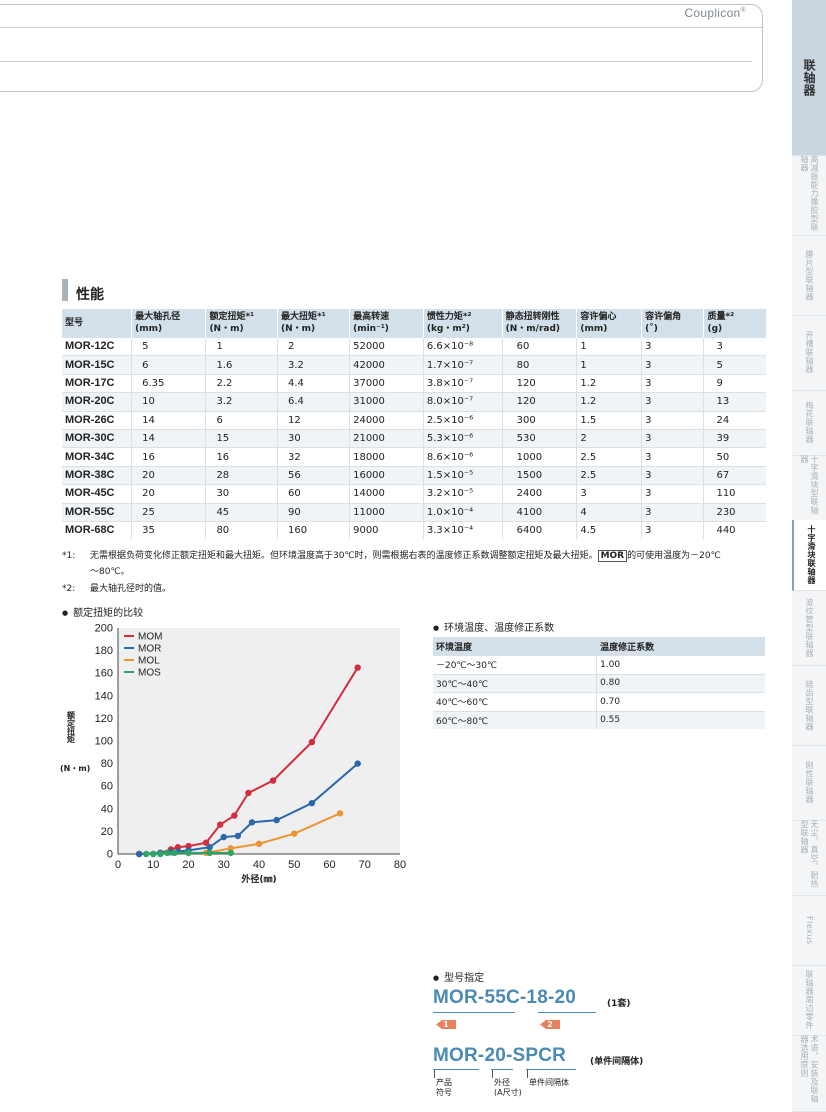 The width and height of the screenshot is (826, 1112). Describe the element at coordinates (168, 494) in the screenshot. I see `value-cell: 20` at that location.